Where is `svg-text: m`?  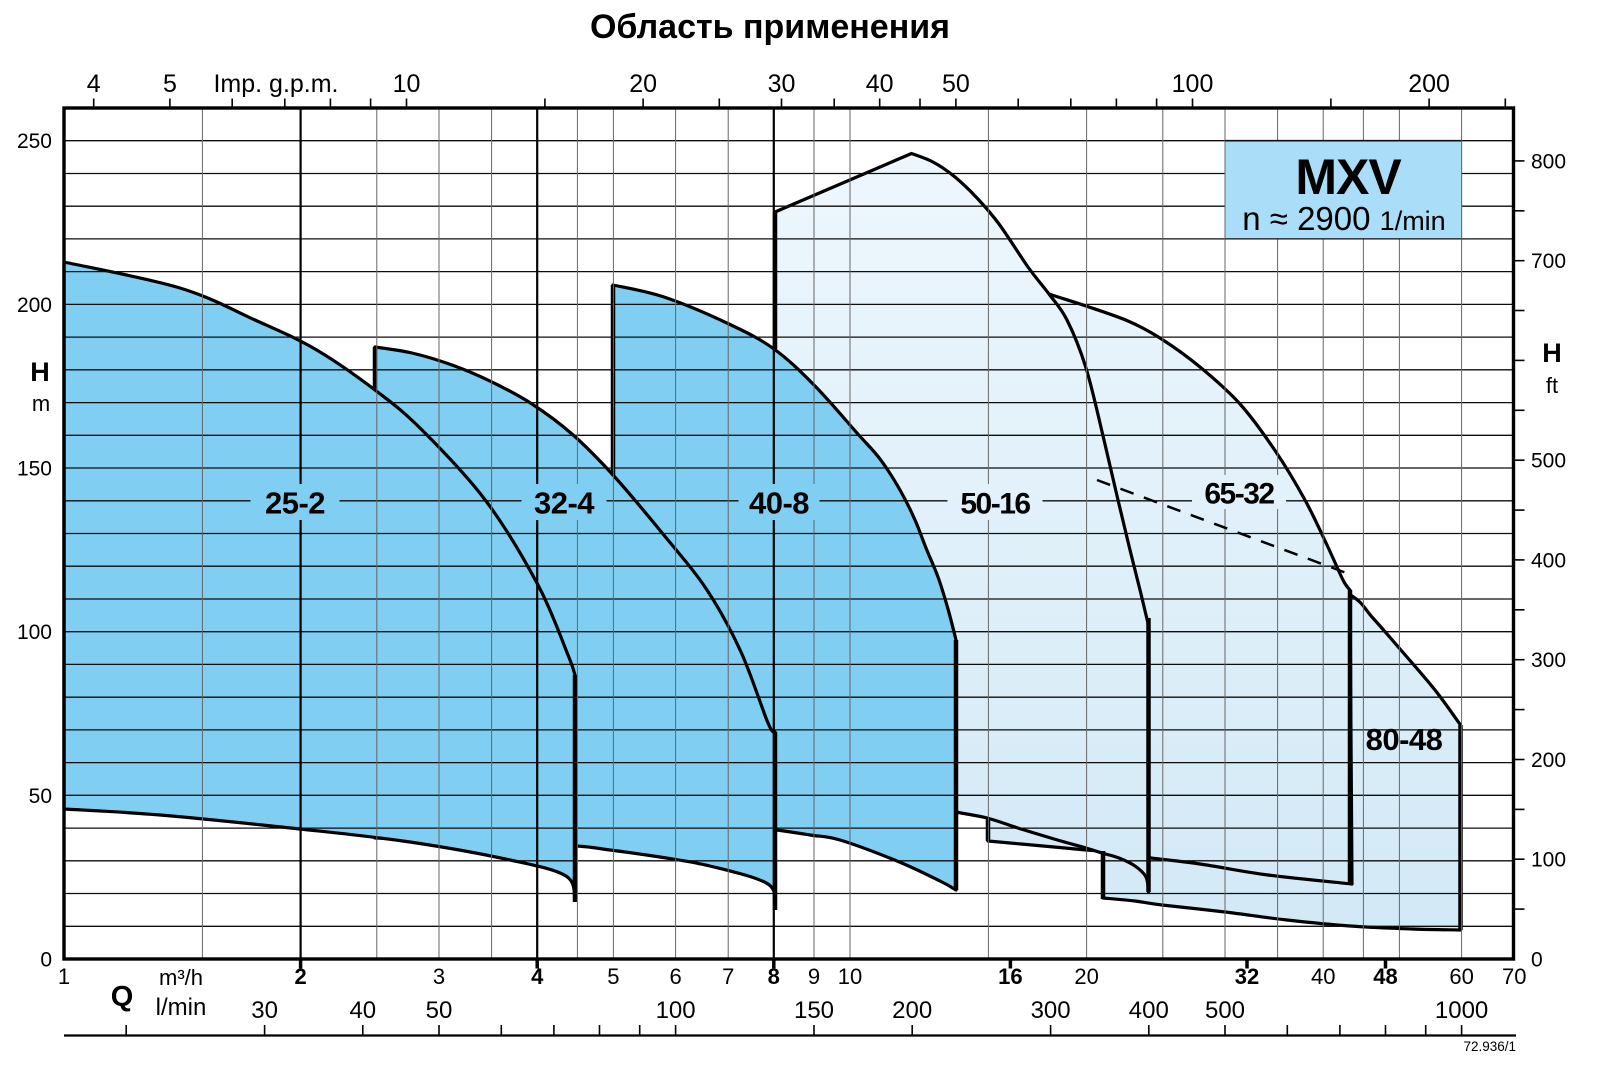 svg-text: m is located at coordinates (41, 403).